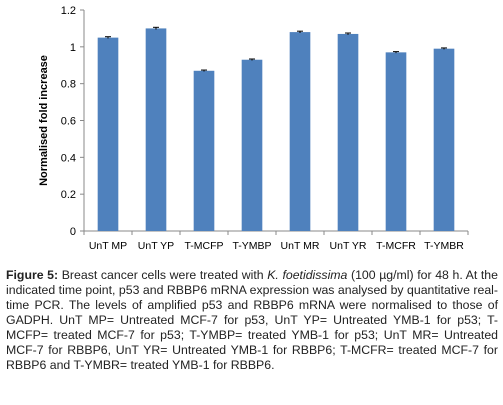  Describe the element at coordinates (73, 232) in the screenshot. I see `y-tick-label: 0` at that location.